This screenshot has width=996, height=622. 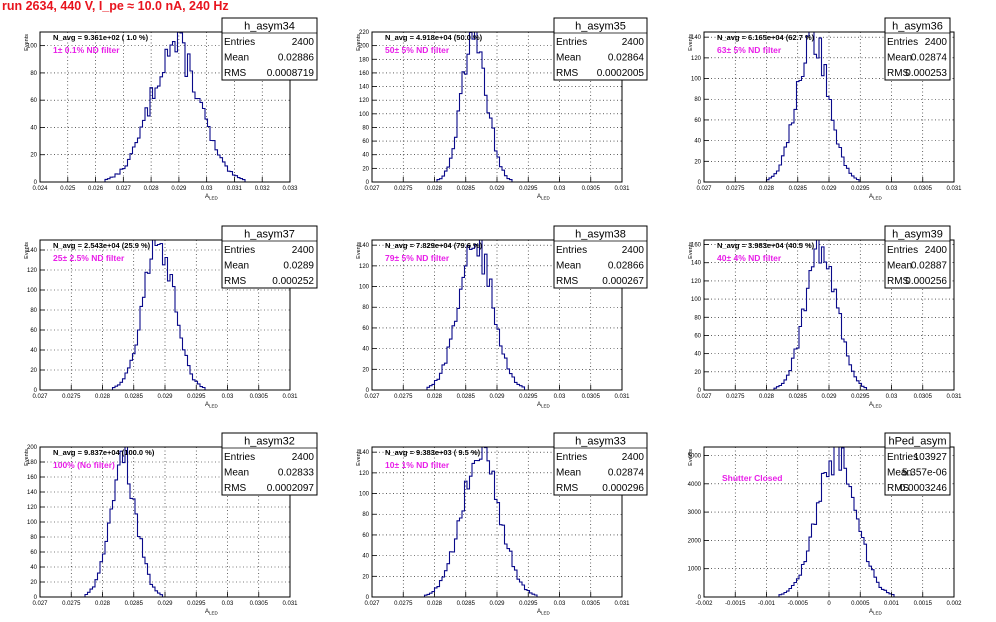 I want to click on histogram-name: h_asym33, so click(x=600, y=442).